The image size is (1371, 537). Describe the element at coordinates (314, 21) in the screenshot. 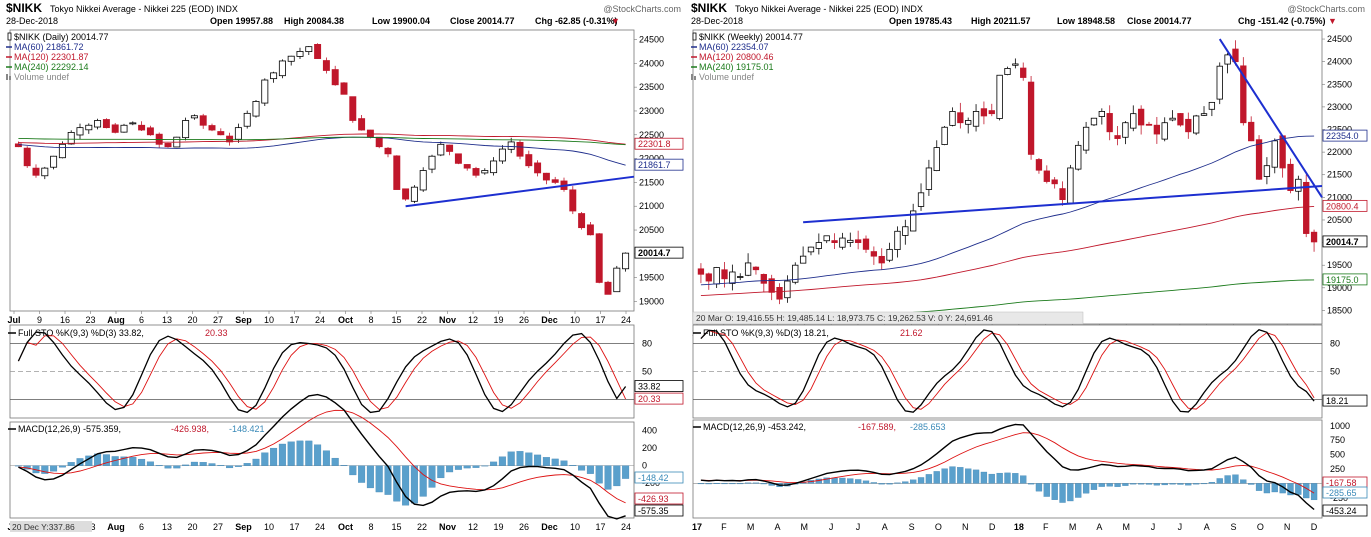

I see `quote-high: High 20084.38` at that location.